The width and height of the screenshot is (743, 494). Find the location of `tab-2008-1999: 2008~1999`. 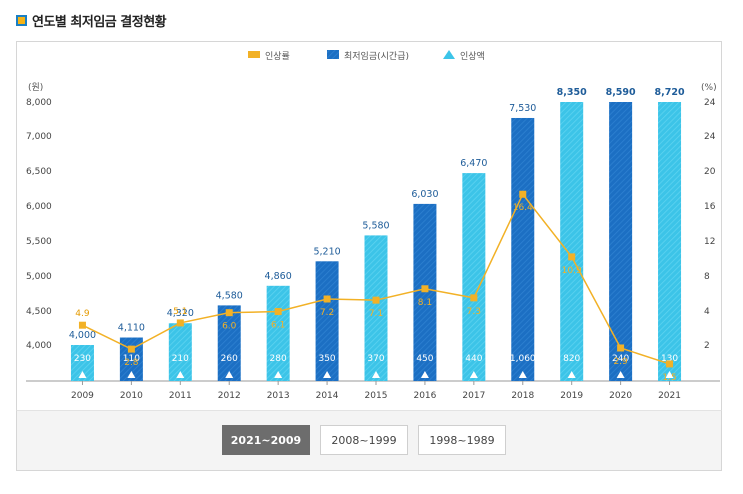

tab-2008-1999: 2008~1999 is located at coordinates (364, 440).